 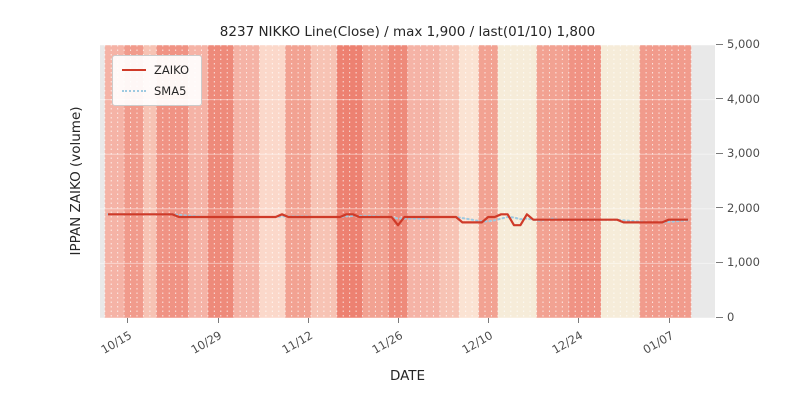 I want to click on y-tick-label: 2,000, so click(x=738, y=208).